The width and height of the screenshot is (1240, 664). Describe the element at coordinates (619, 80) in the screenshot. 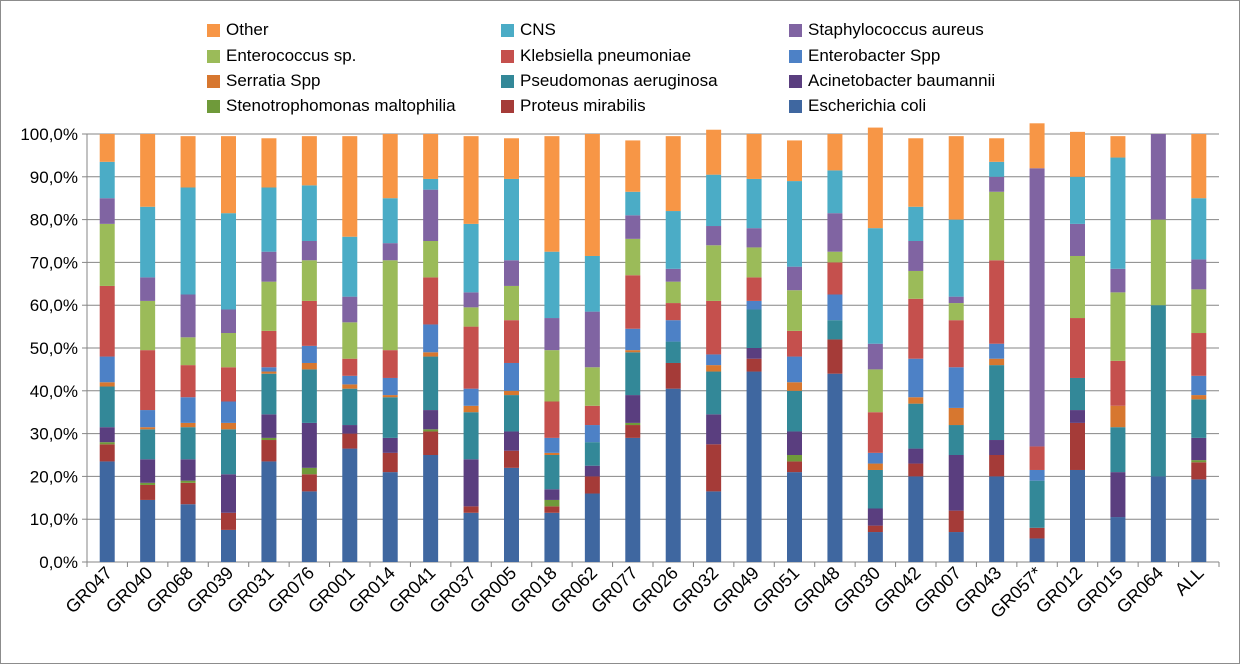

I see `legend-label-pseudomonas-aeruginosa: Pseudomonas aeruginosa` at that location.